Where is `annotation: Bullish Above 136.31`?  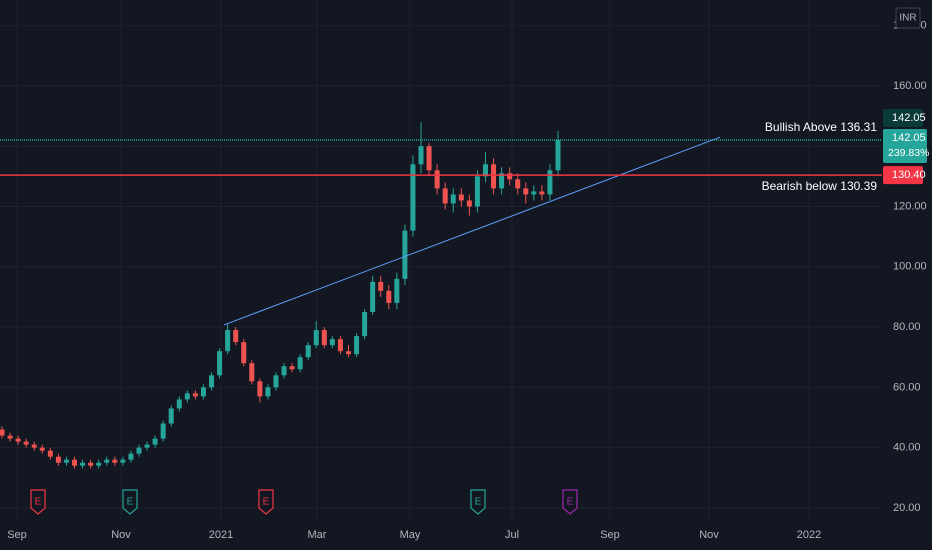 annotation: Bullish Above 136.31 is located at coordinates (821, 127).